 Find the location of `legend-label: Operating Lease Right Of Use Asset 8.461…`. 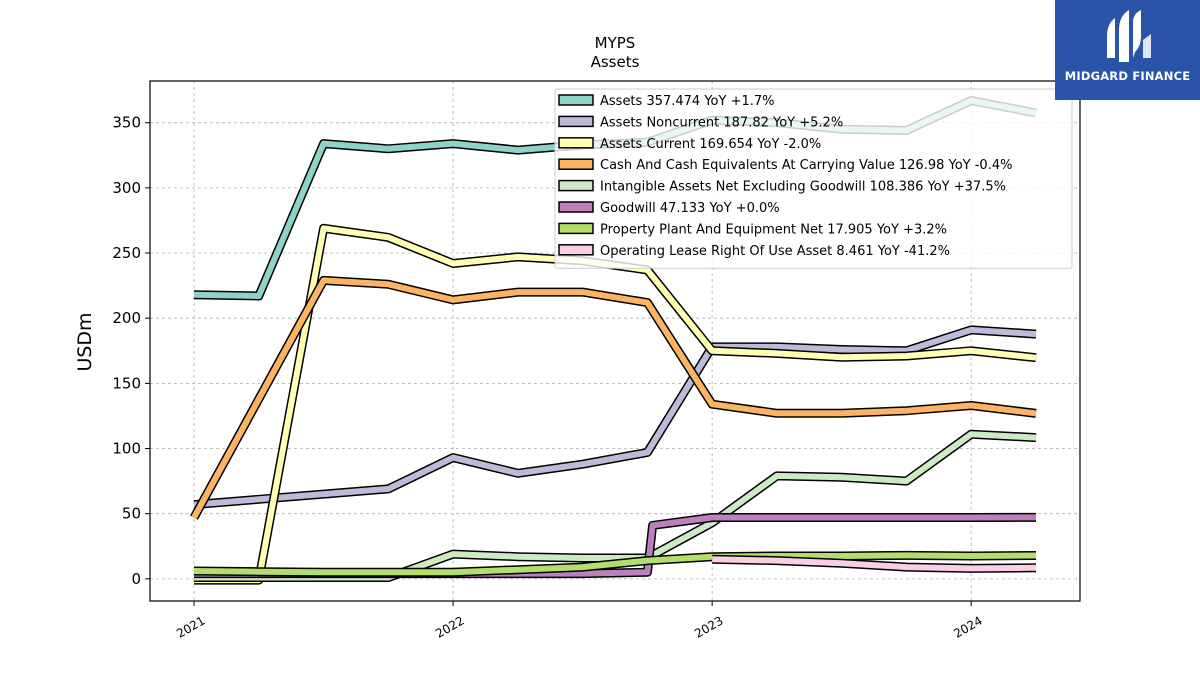

legend-label: Operating Lease Right Of Use Asset 8.461… is located at coordinates (775, 251).